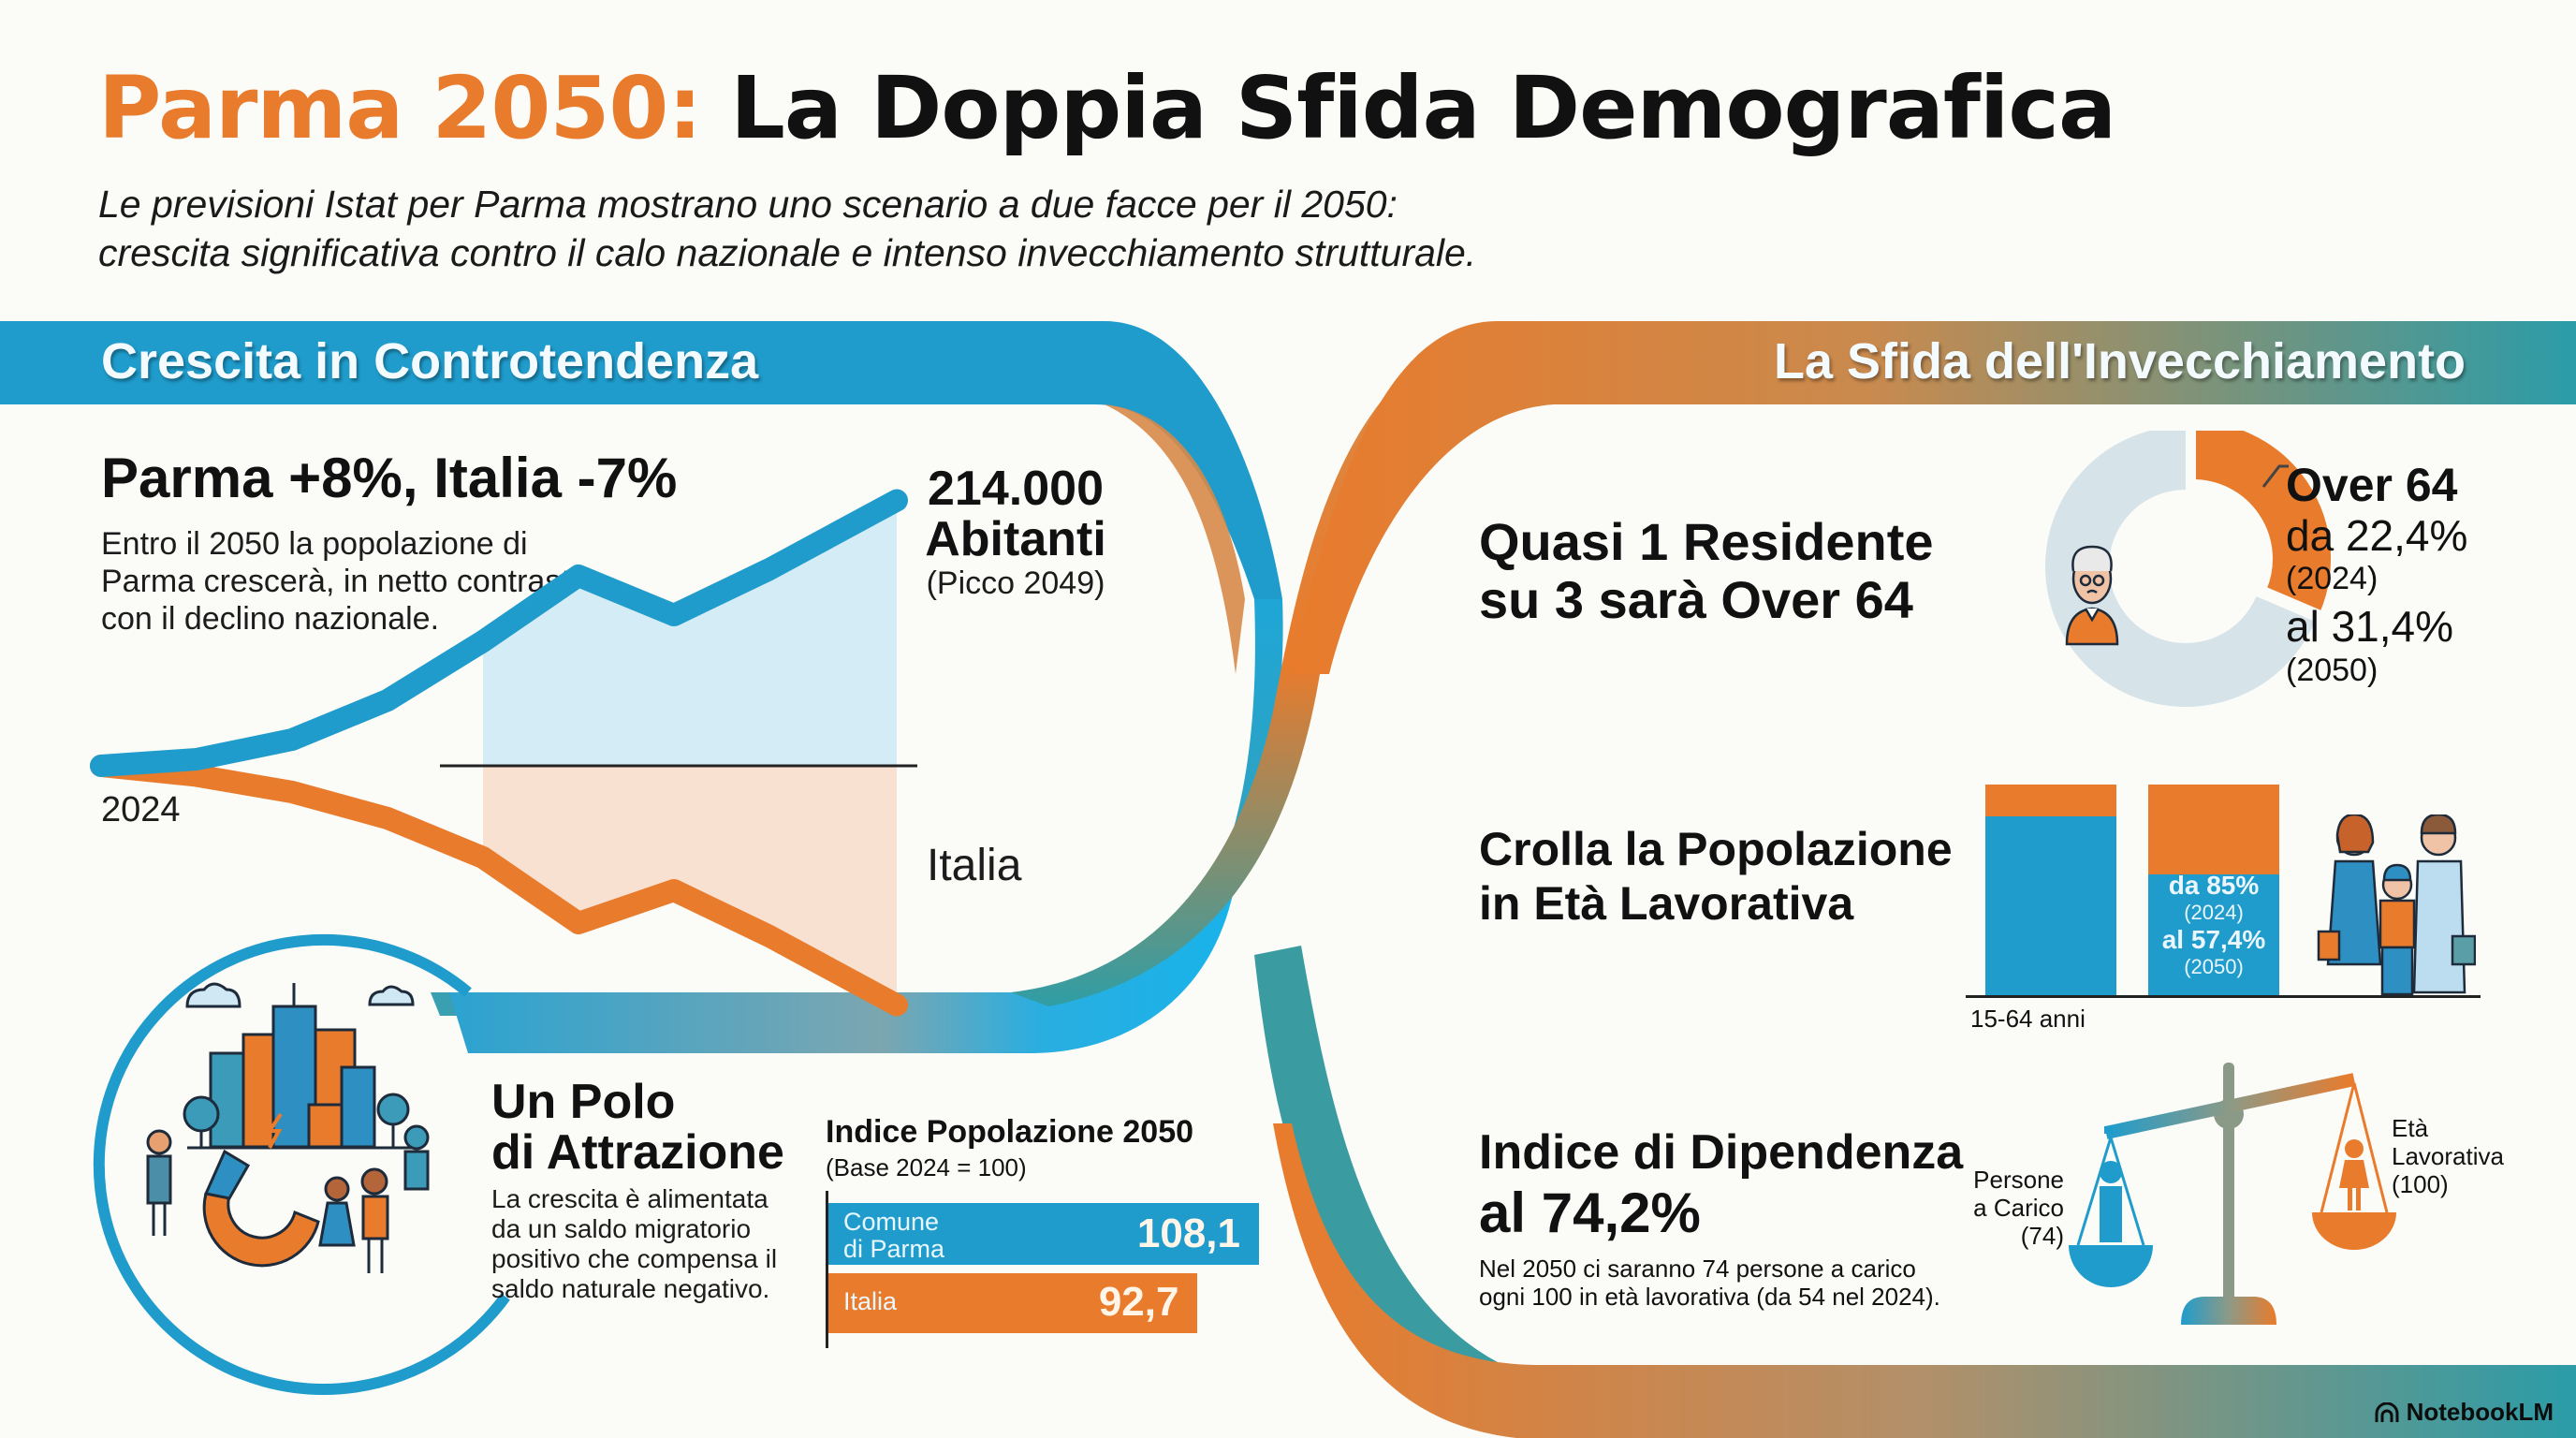  What do you see at coordinates (2213, 829) in the screenshot?
I see `working-bar-segment-2050-other` at bounding box center [2213, 829].